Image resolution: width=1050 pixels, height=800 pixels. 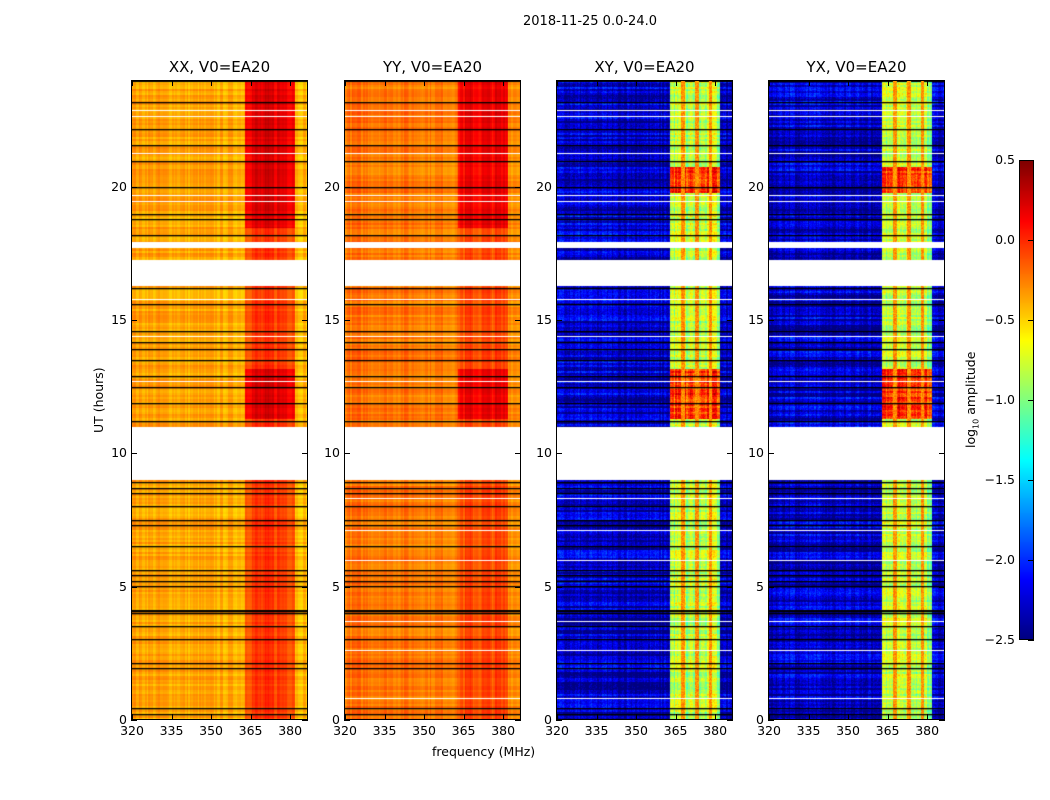 What do you see at coordinates (484, 751) in the screenshot?
I see `x-axis-label: frequency (MHz)` at bounding box center [484, 751].